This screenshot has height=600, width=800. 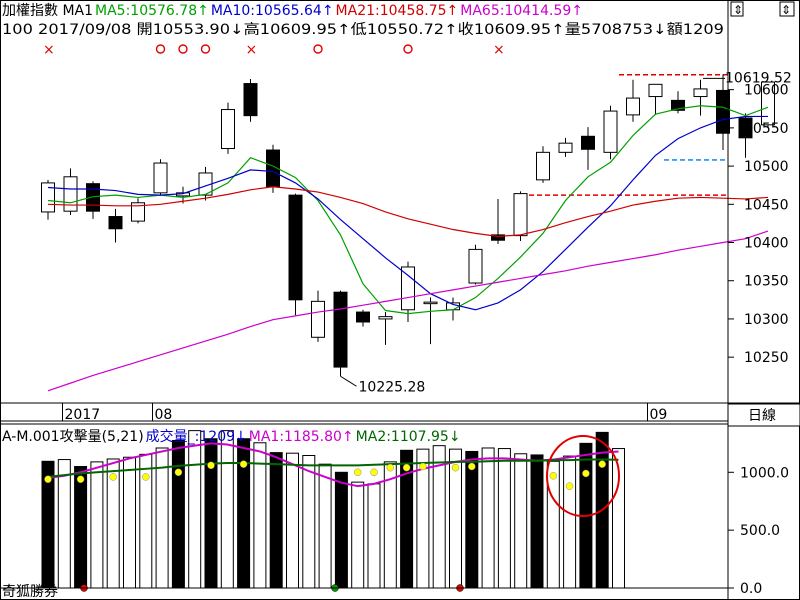 What do you see at coordinates (766, 129) in the screenshot?
I see `price-tick-label: 10550` at bounding box center [766, 129].